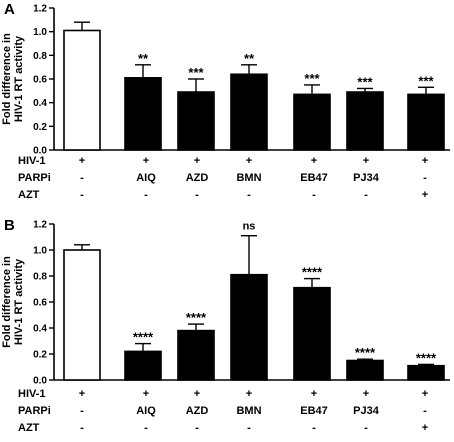 This screenshot has width=454, height=442. Describe the element at coordinates (9, 225) in the screenshot. I see `panel-letter: B` at that location.